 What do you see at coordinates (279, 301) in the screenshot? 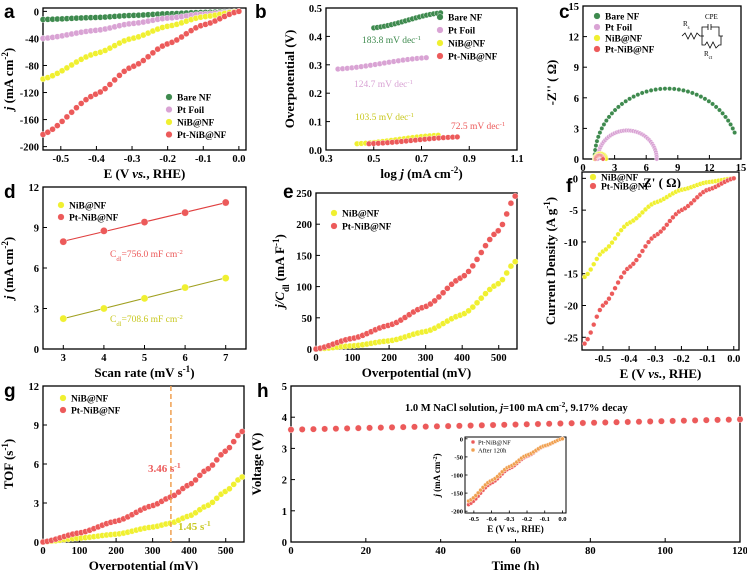
I see `y-axis-label-part: j/C` at bounding box center [279, 301].